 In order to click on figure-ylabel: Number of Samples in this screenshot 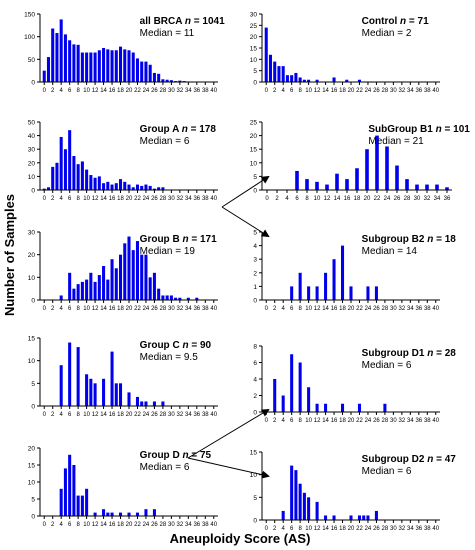, I will do `click(9, 255)`.